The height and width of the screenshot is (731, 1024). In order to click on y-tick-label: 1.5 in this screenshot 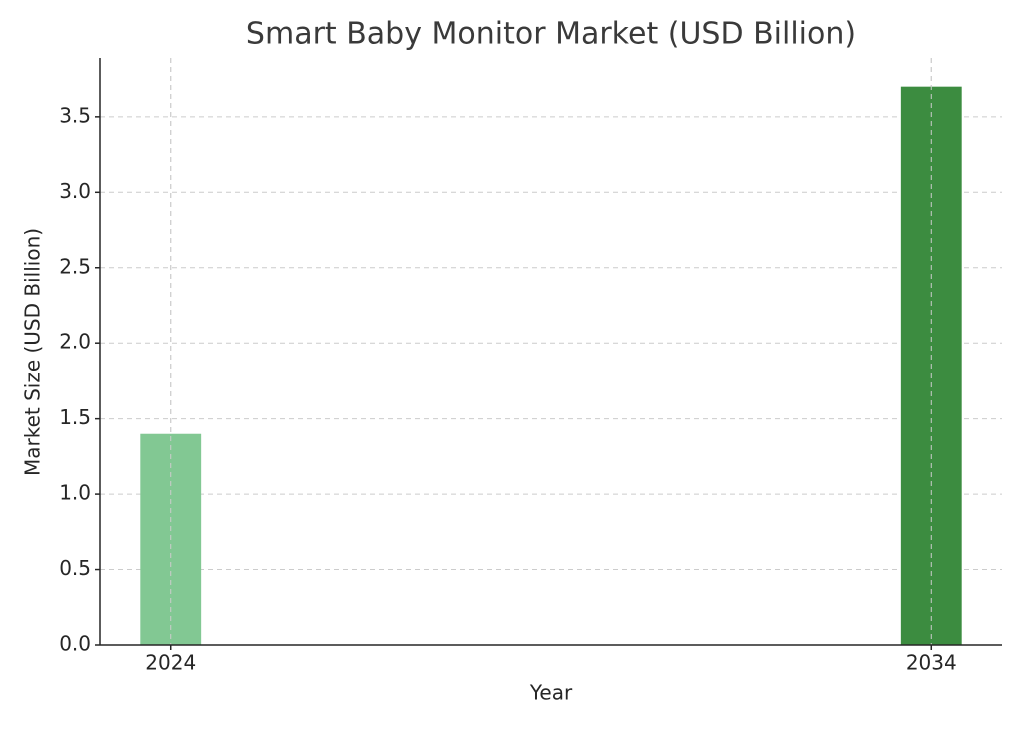, I will do `click(75, 417)`.